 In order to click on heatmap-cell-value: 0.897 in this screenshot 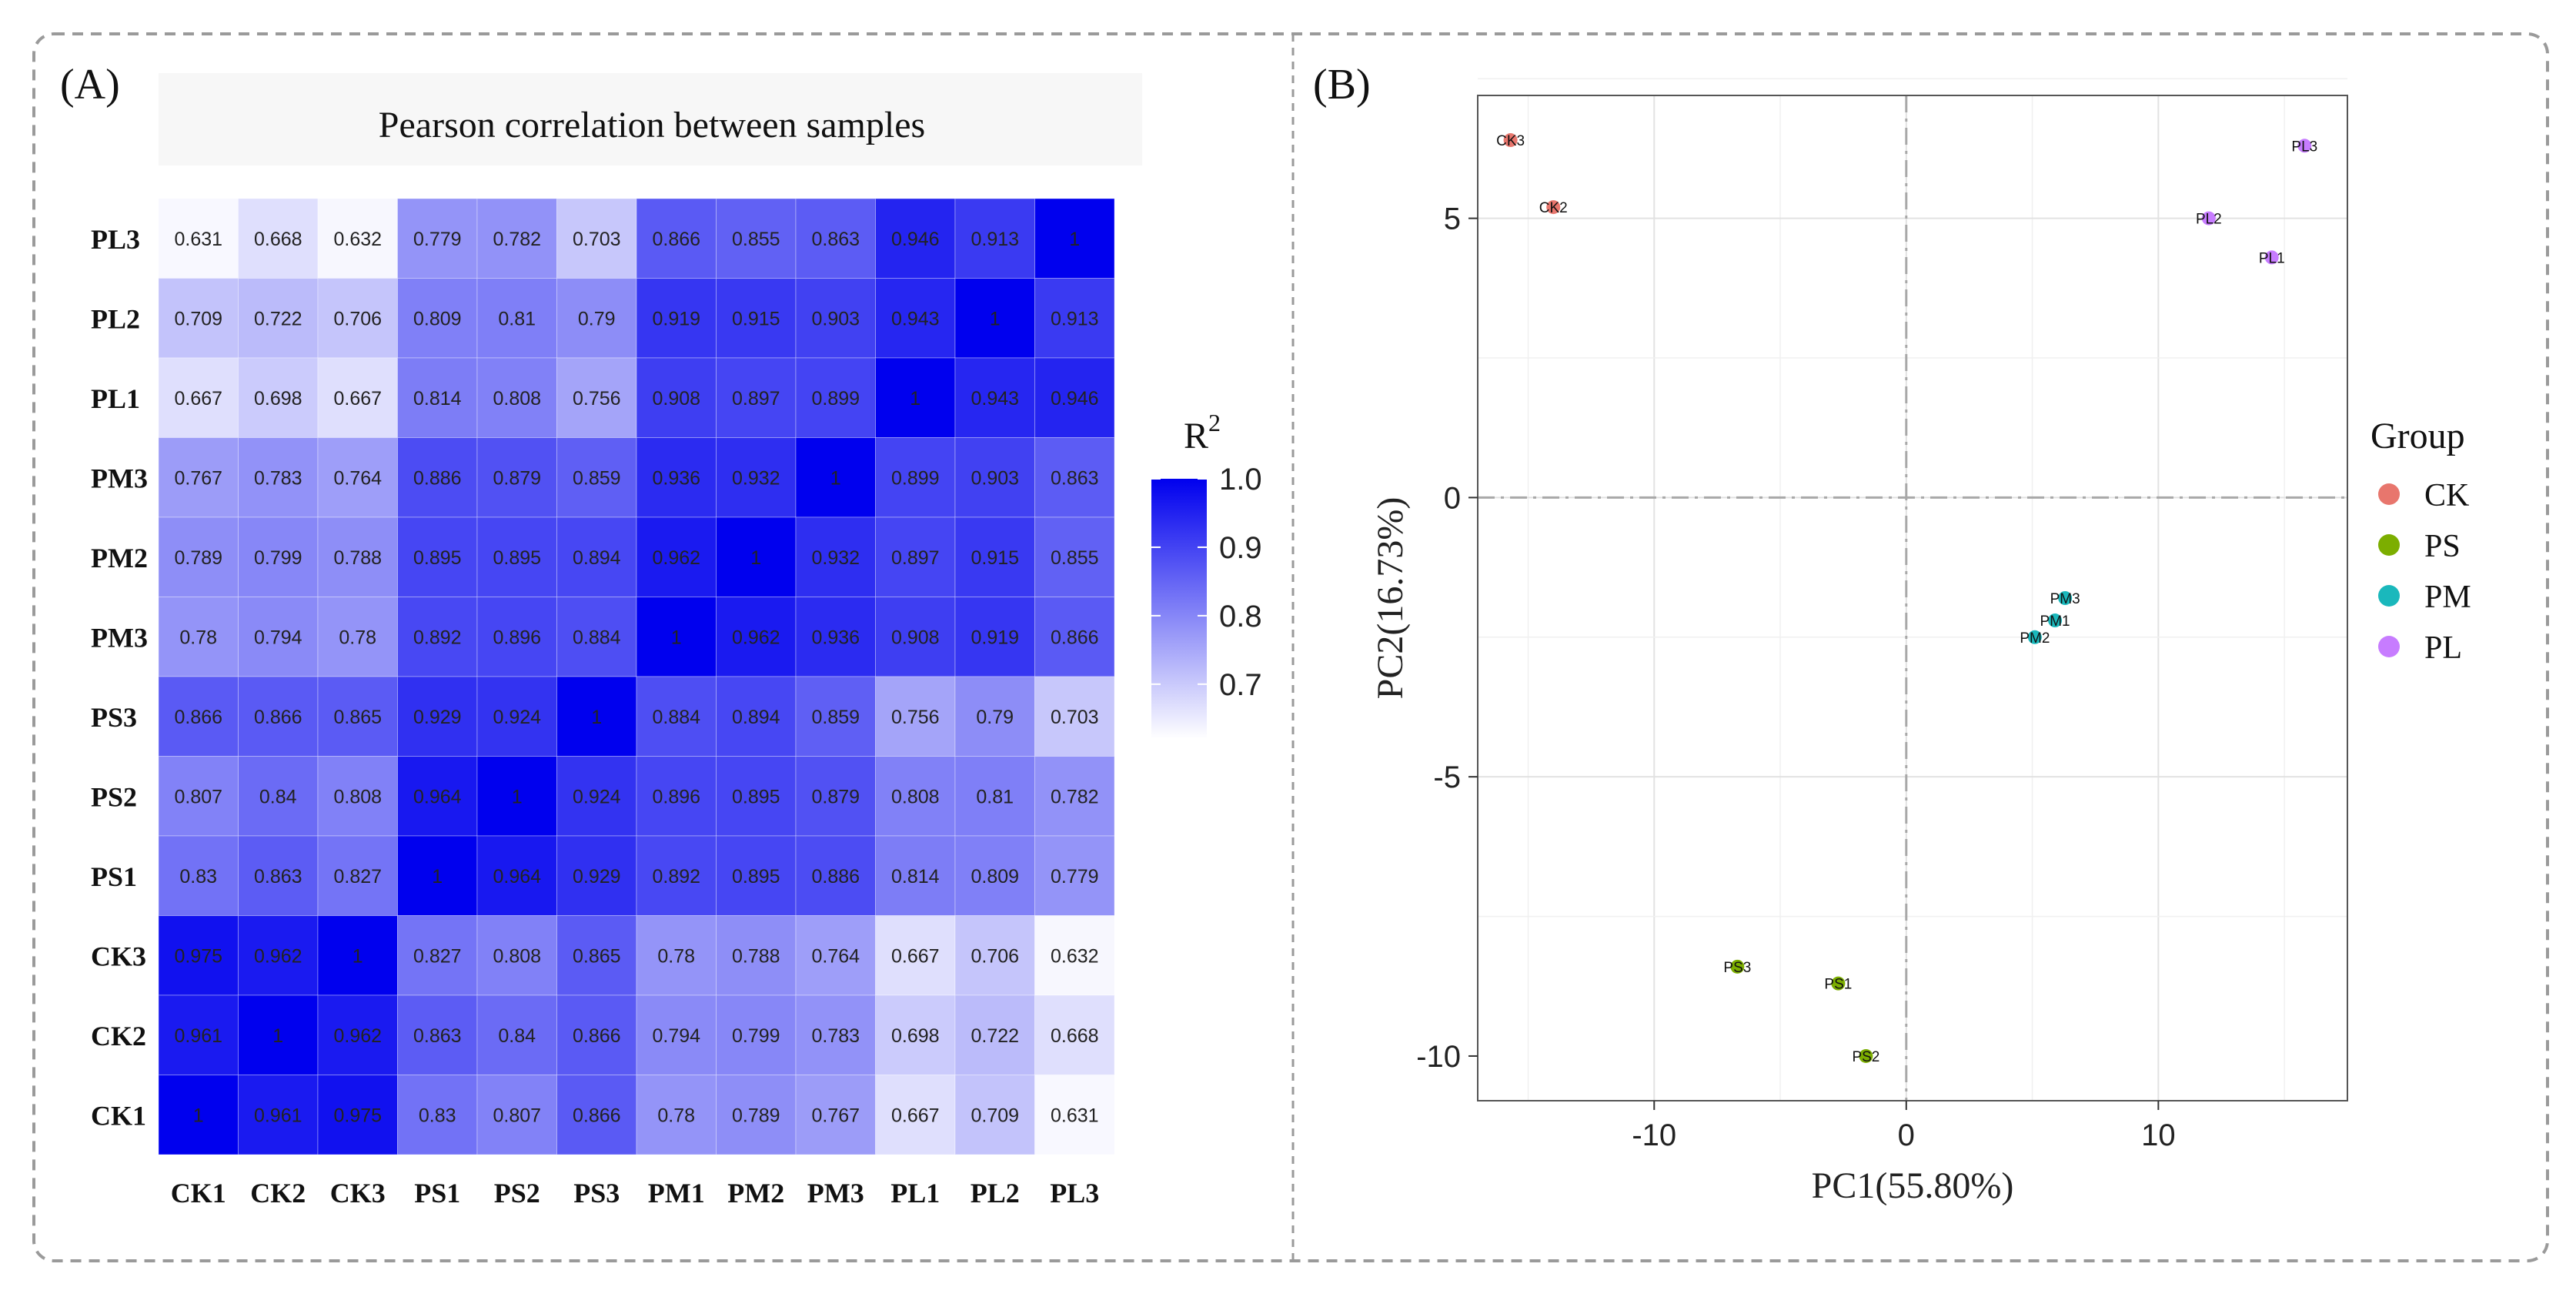, I will do `click(756, 398)`.